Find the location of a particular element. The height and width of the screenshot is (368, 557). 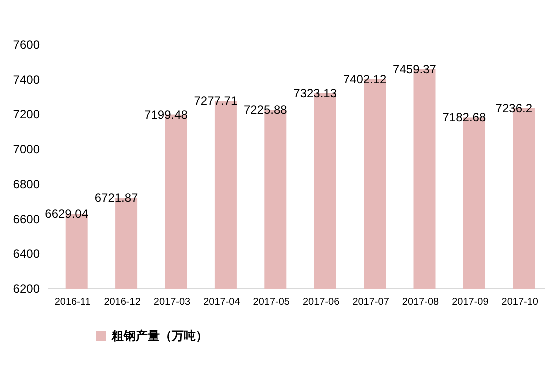

x-tick-label: 2016-12 is located at coordinates (123, 302).